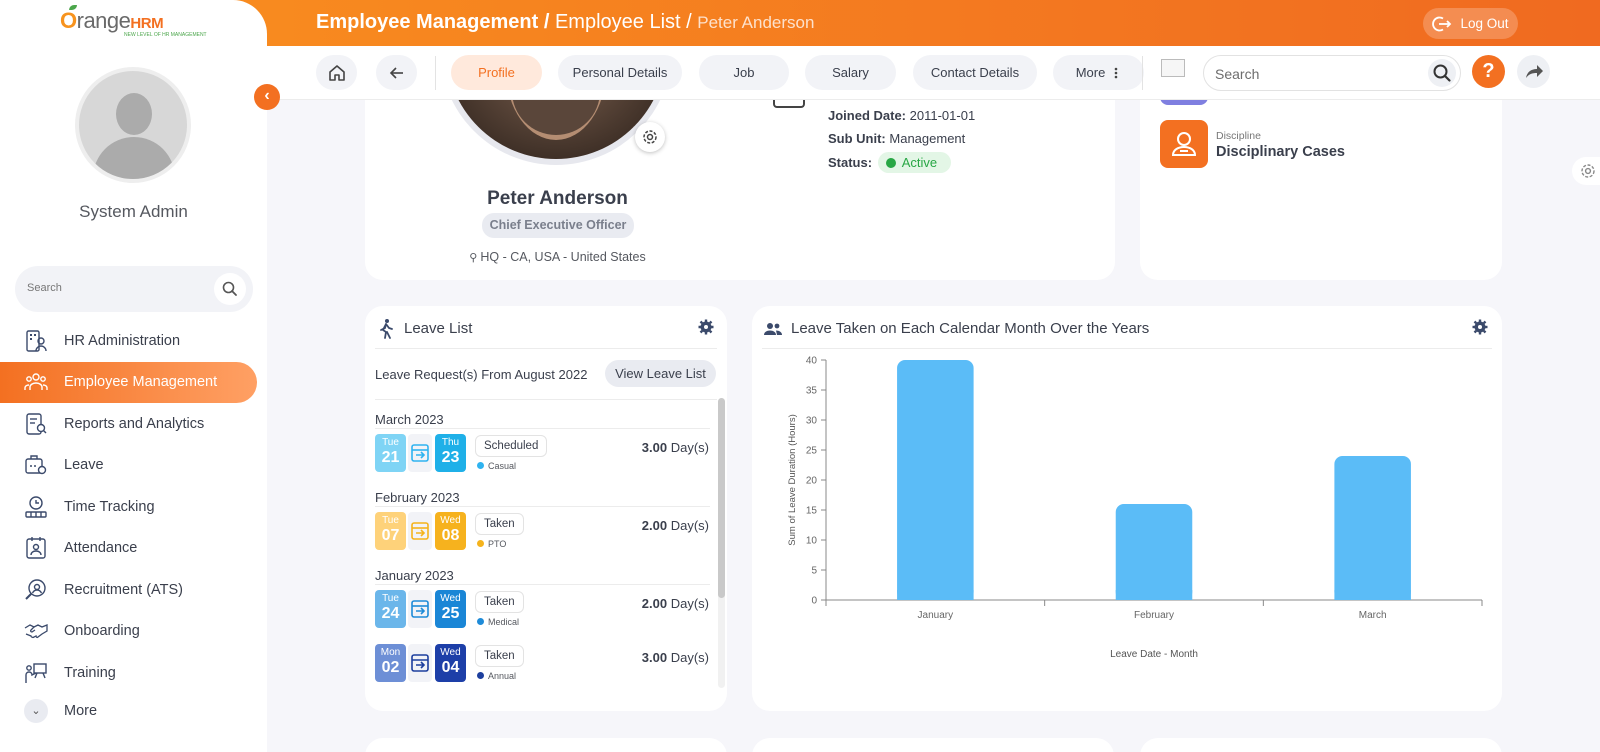  What do you see at coordinates (654, 603) in the screenshot?
I see `leave-duration-value: 2.00` at bounding box center [654, 603].